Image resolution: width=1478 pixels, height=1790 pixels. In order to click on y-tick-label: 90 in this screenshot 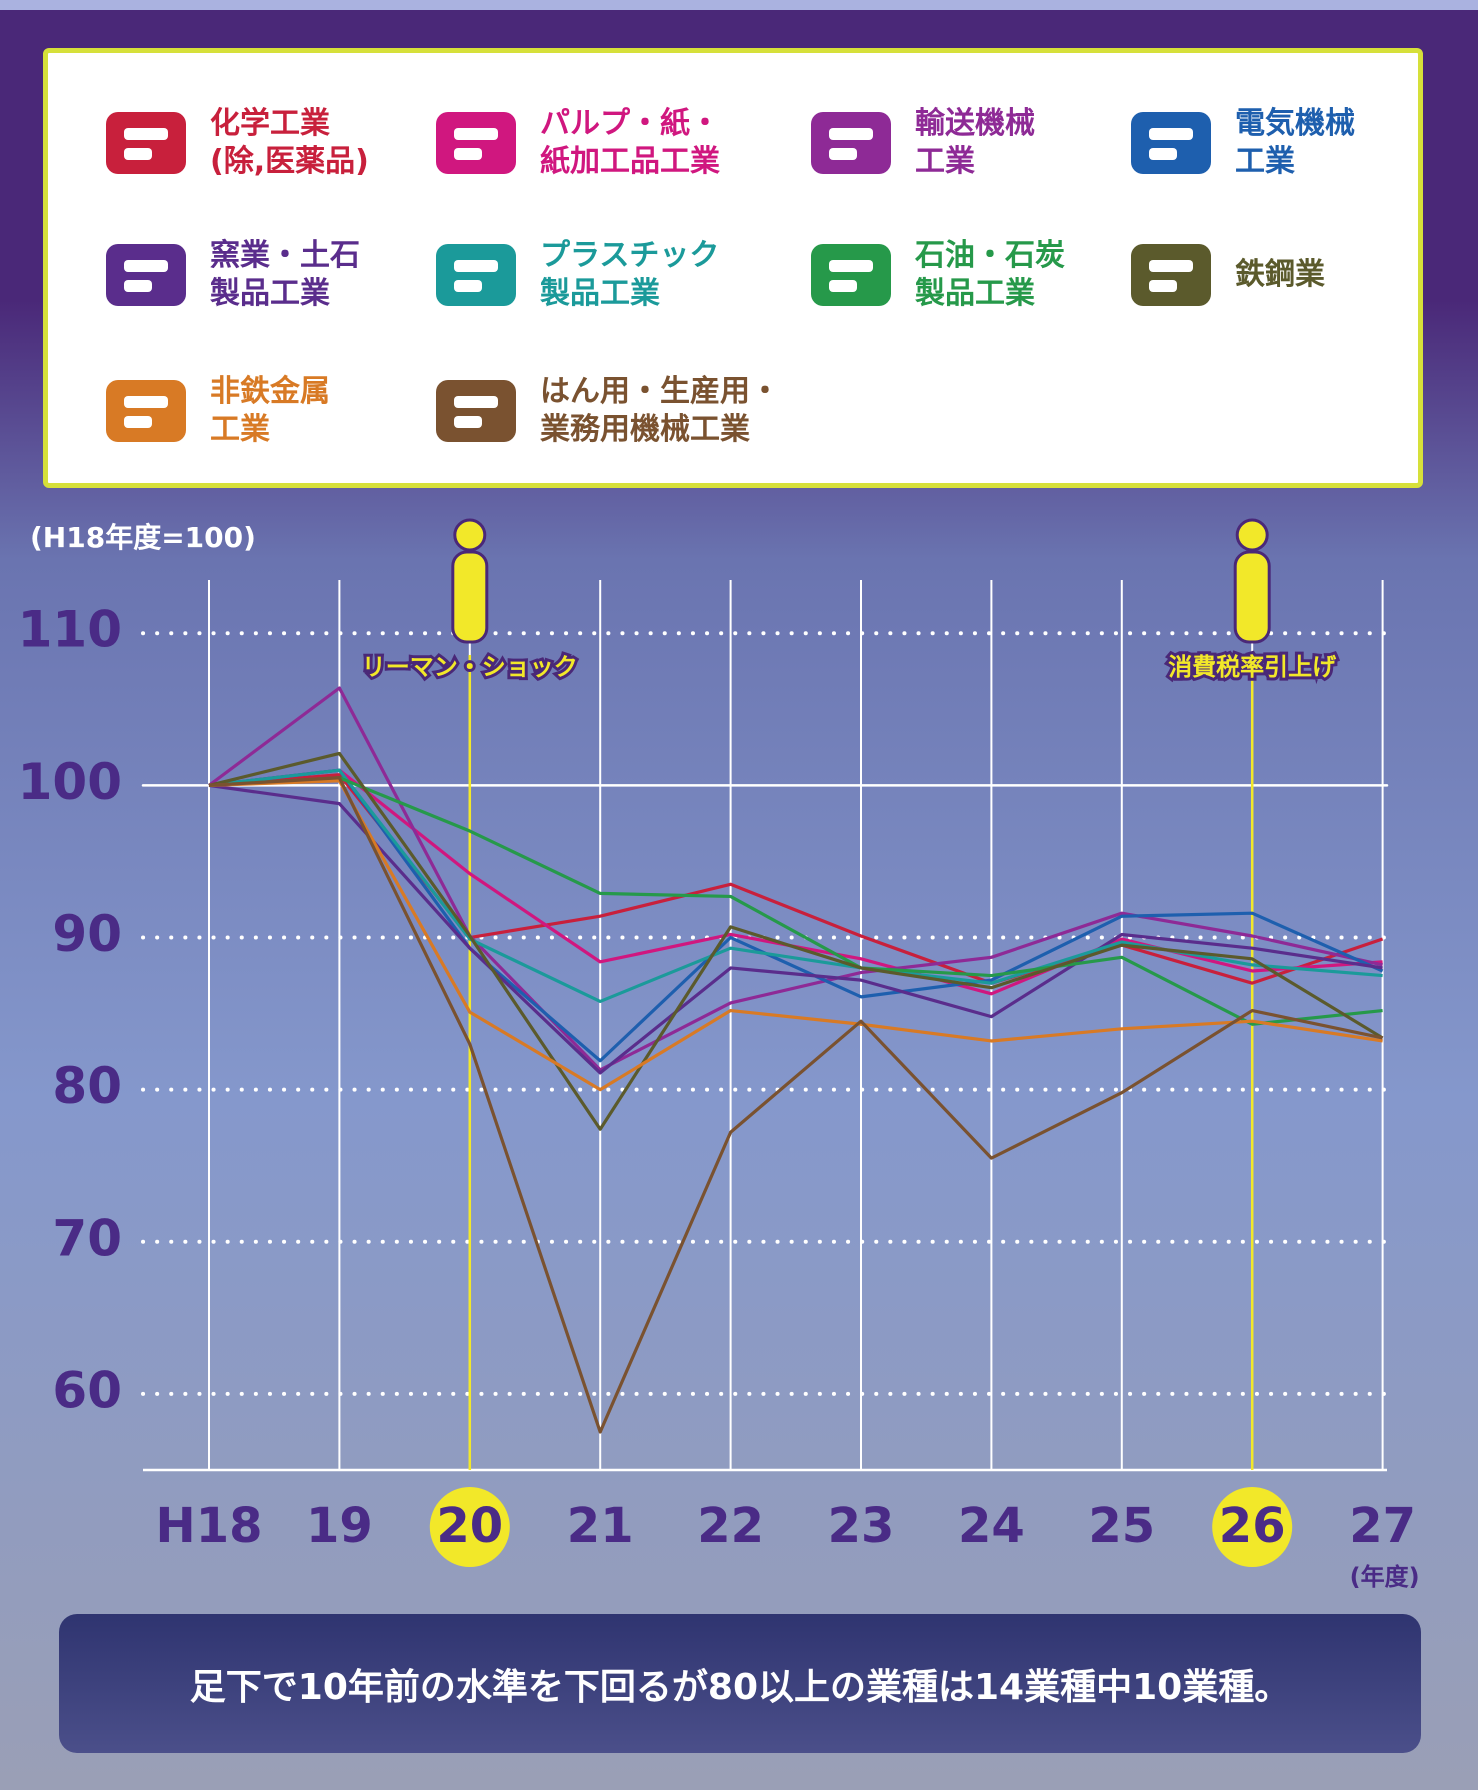, I will do `click(87, 934)`.